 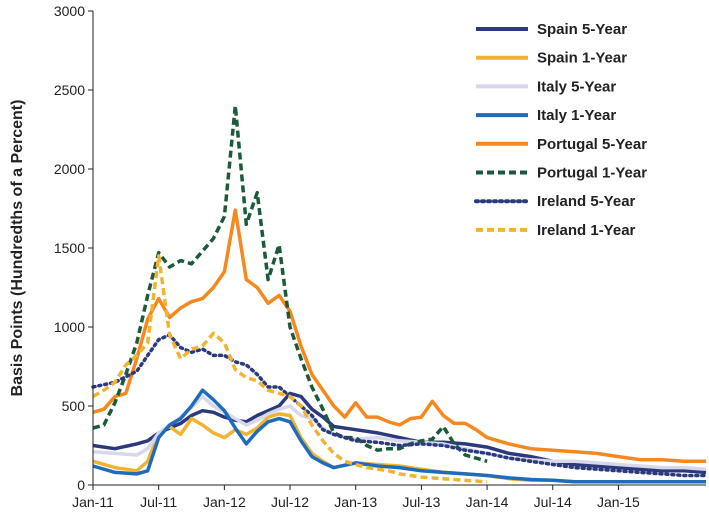 I want to click on legend-label: Ireland 1-Year, so click(x=586, y=230).